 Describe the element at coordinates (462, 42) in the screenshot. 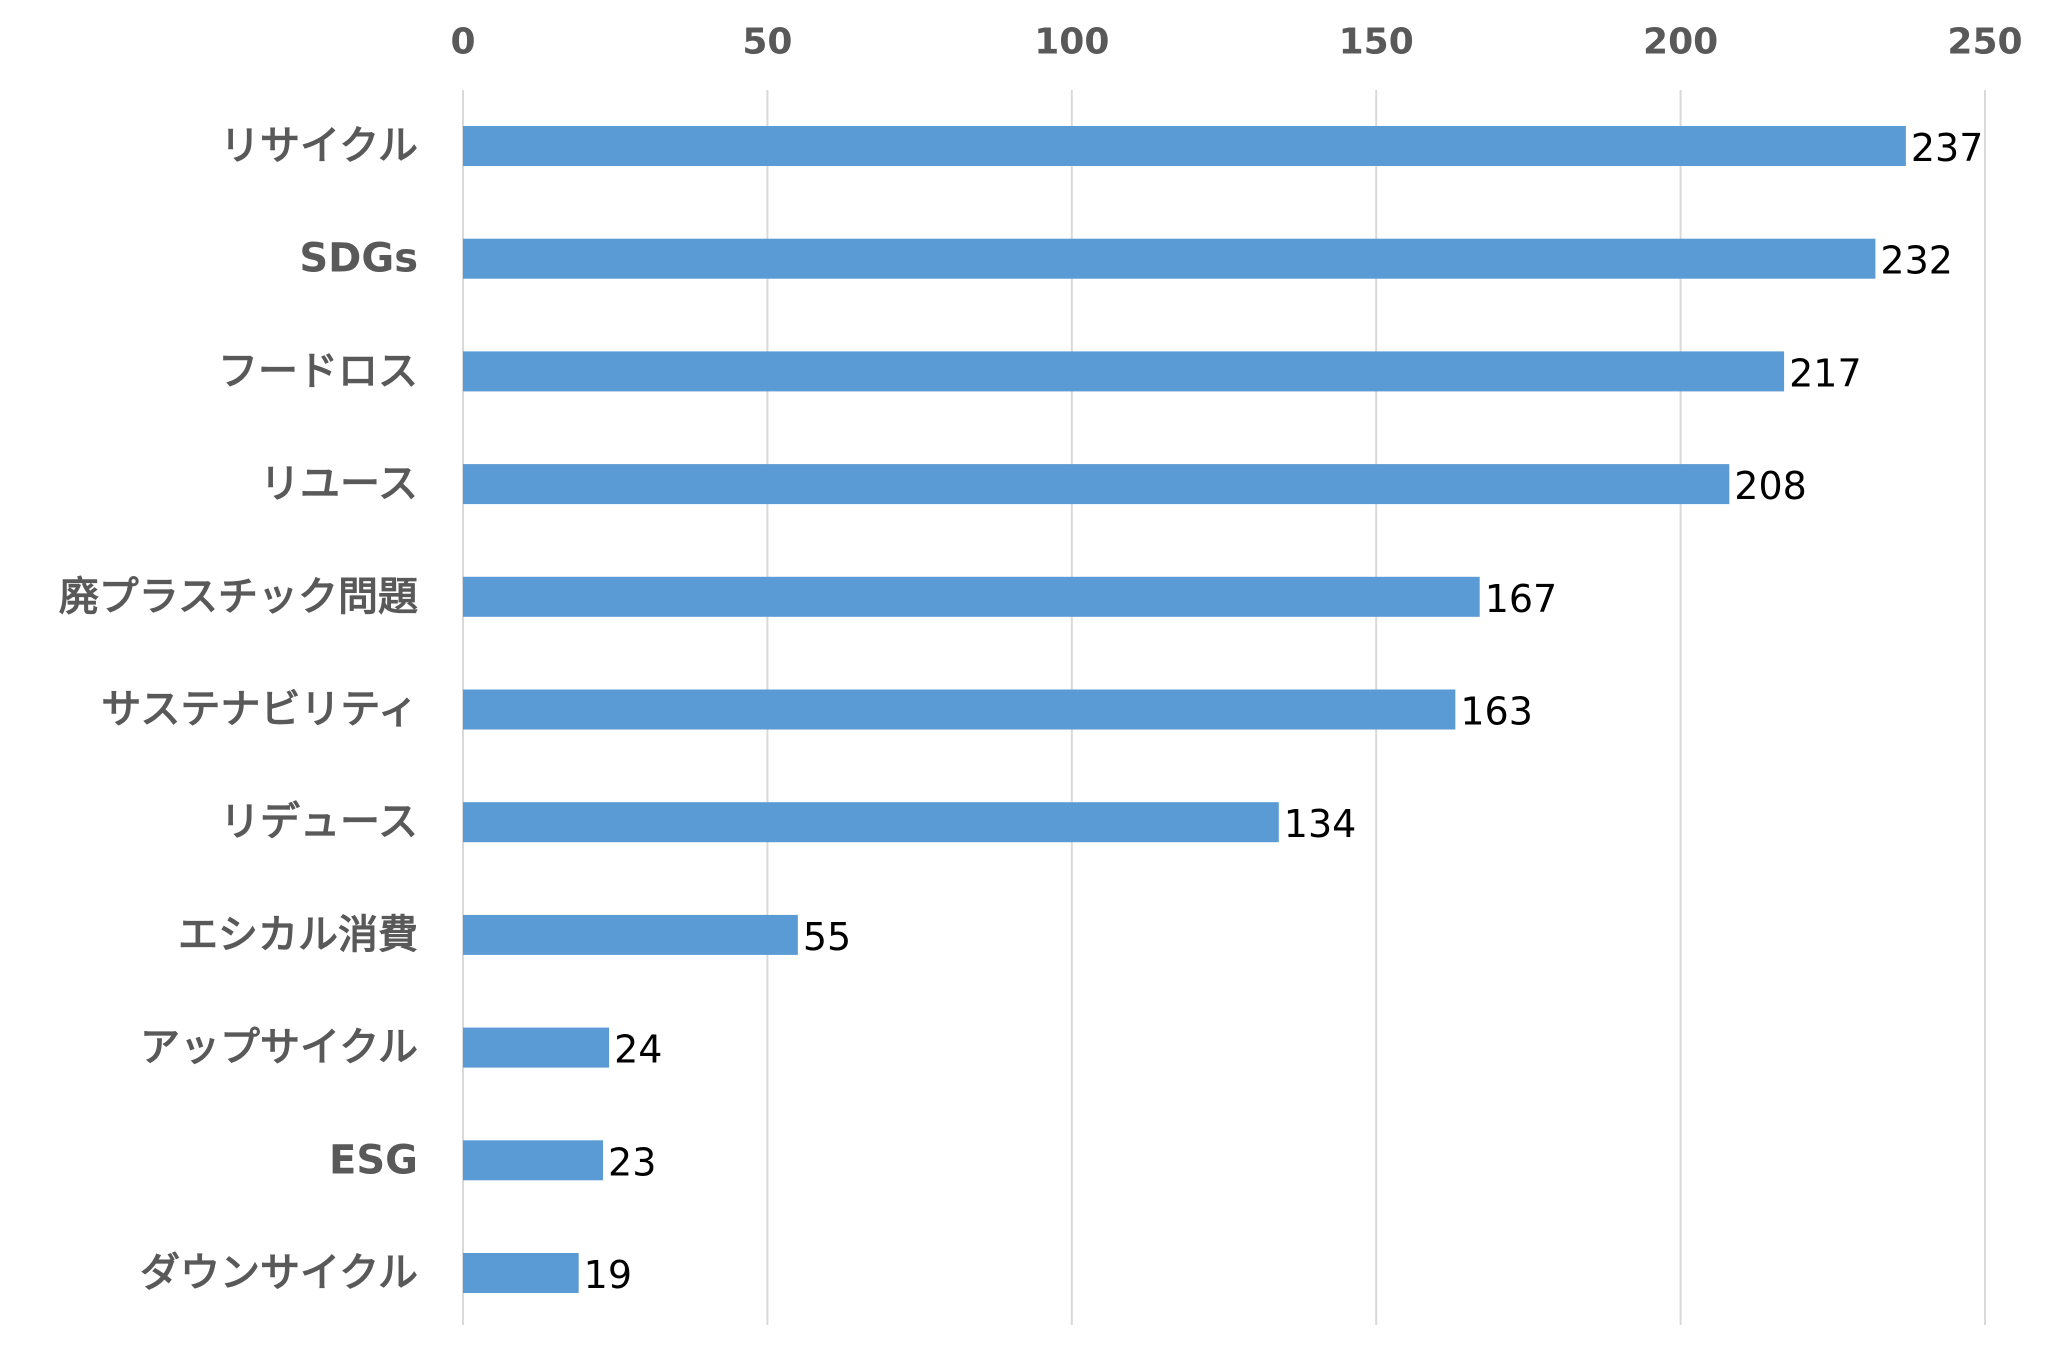

I see `x-tick-label: 0` at that location.